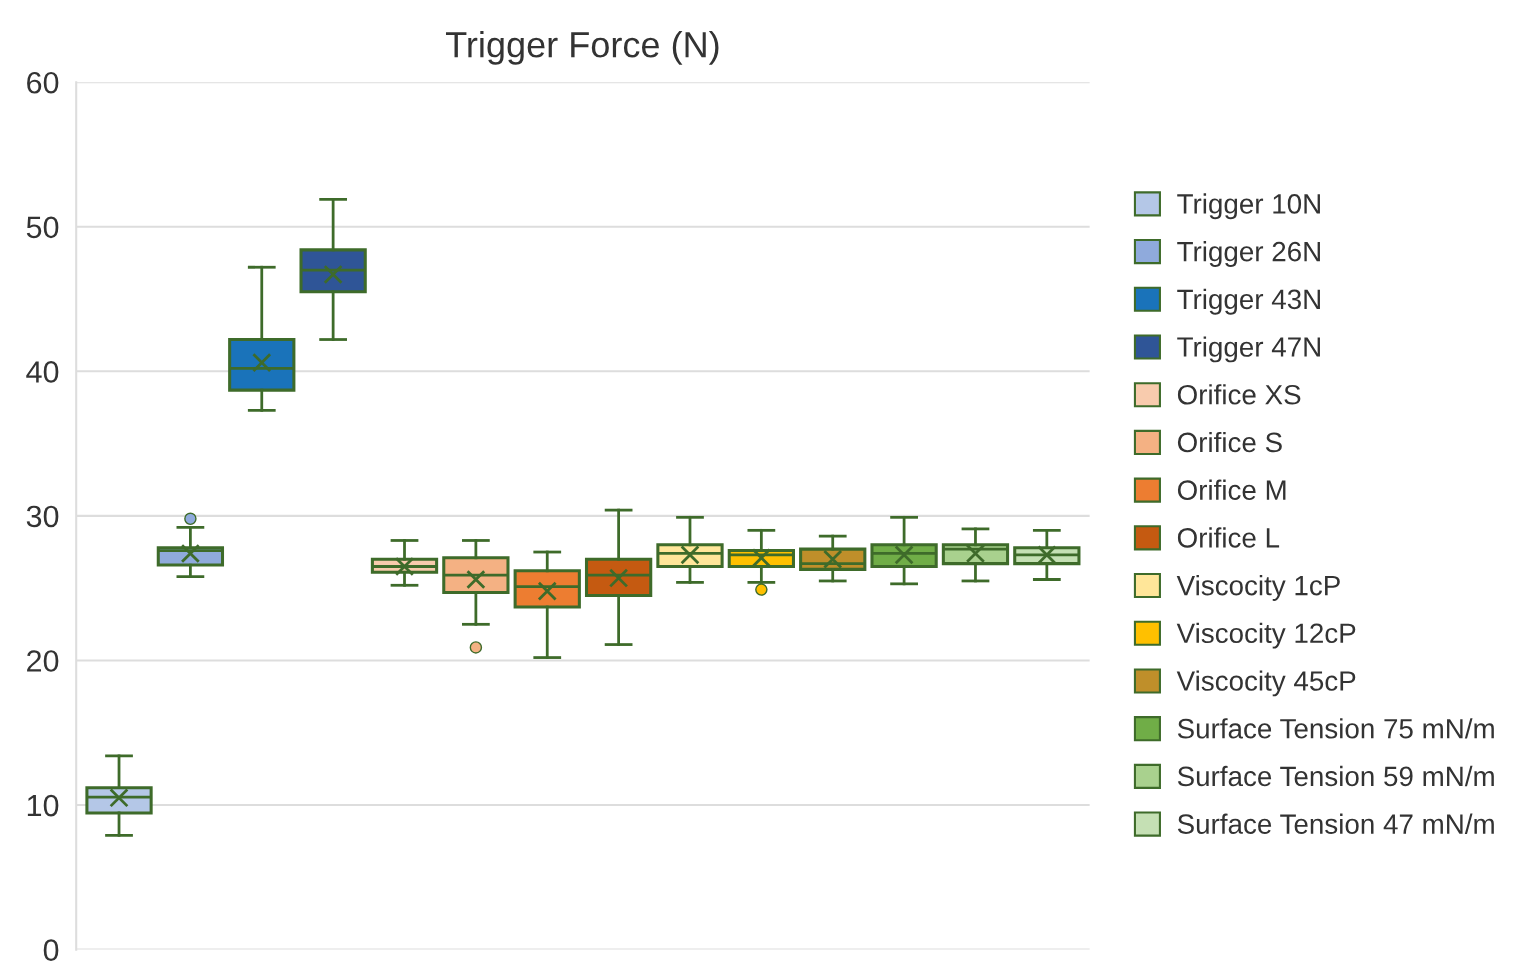  What do you see at coordinates (1266, 683) in the screenshot?
I see `legend-label: Viscocity 45cP` at bounding box center [1266, 683].